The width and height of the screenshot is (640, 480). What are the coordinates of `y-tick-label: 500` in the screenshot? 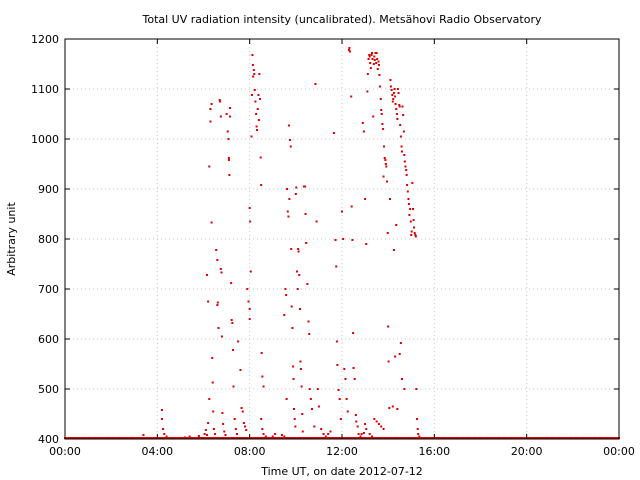 It's located at (48, 389).